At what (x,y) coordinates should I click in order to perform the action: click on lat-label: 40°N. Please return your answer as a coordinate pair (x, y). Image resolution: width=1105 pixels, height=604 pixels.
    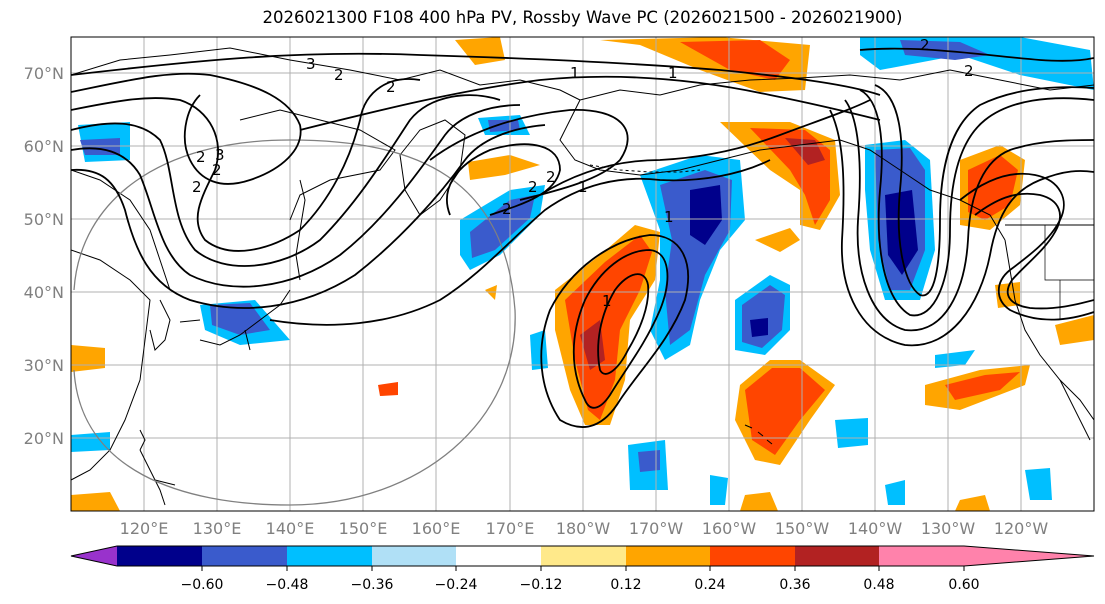
    Looking at the image, I should click on (44, 292).